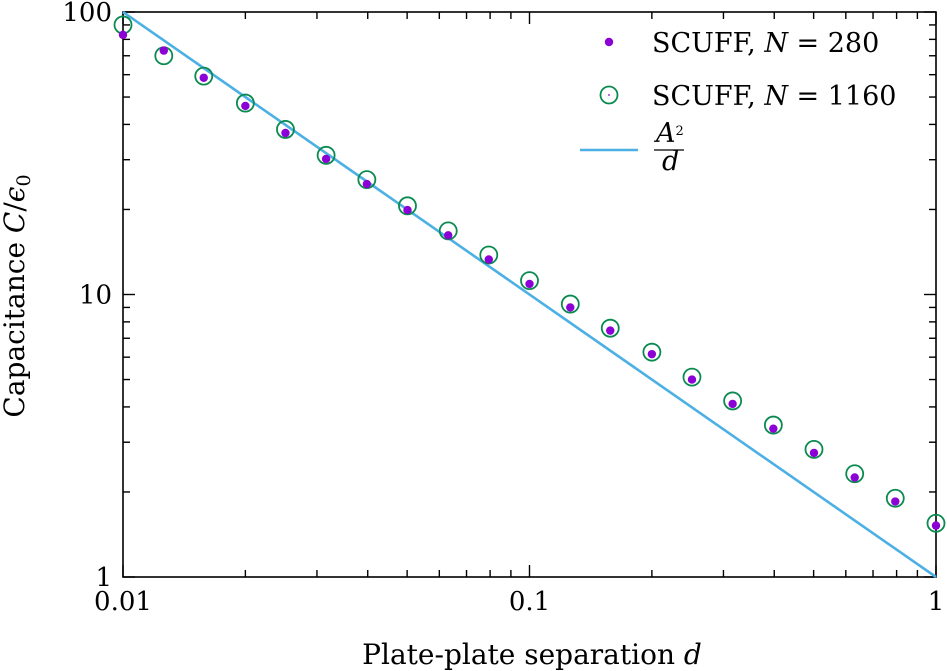  I want to click on x-tick-label: 1, so click(936, 602).